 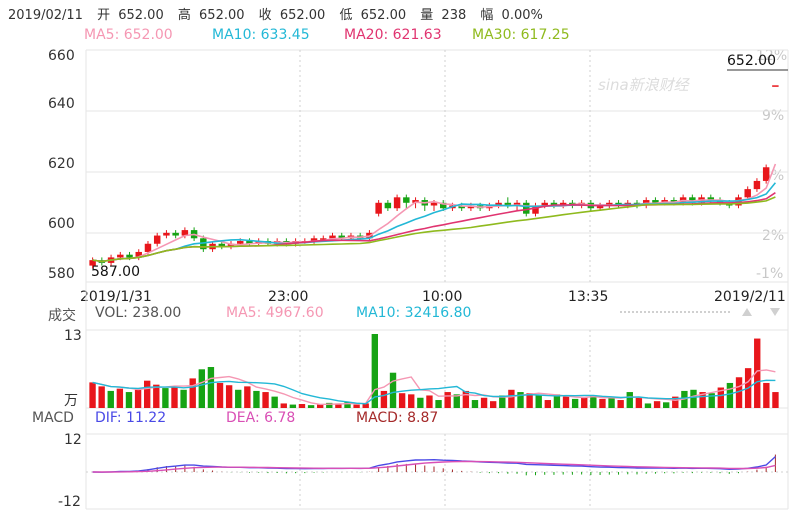 I want to click on x-label-start: 2019/1/31, so click(x=116, y=297).